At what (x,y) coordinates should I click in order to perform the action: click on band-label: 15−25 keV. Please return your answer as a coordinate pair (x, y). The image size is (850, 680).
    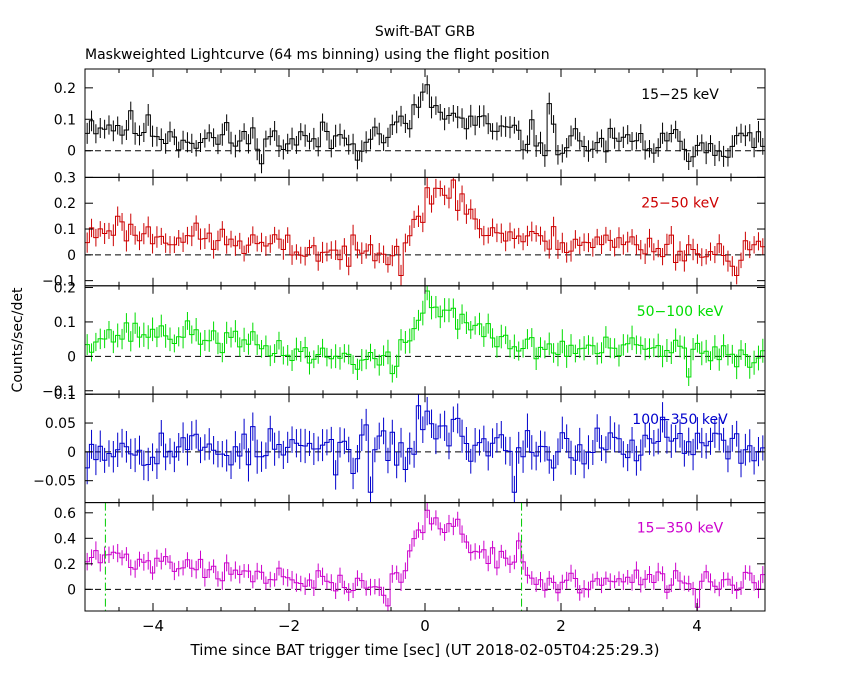
    Looking at the image, I should click on (680, 95).